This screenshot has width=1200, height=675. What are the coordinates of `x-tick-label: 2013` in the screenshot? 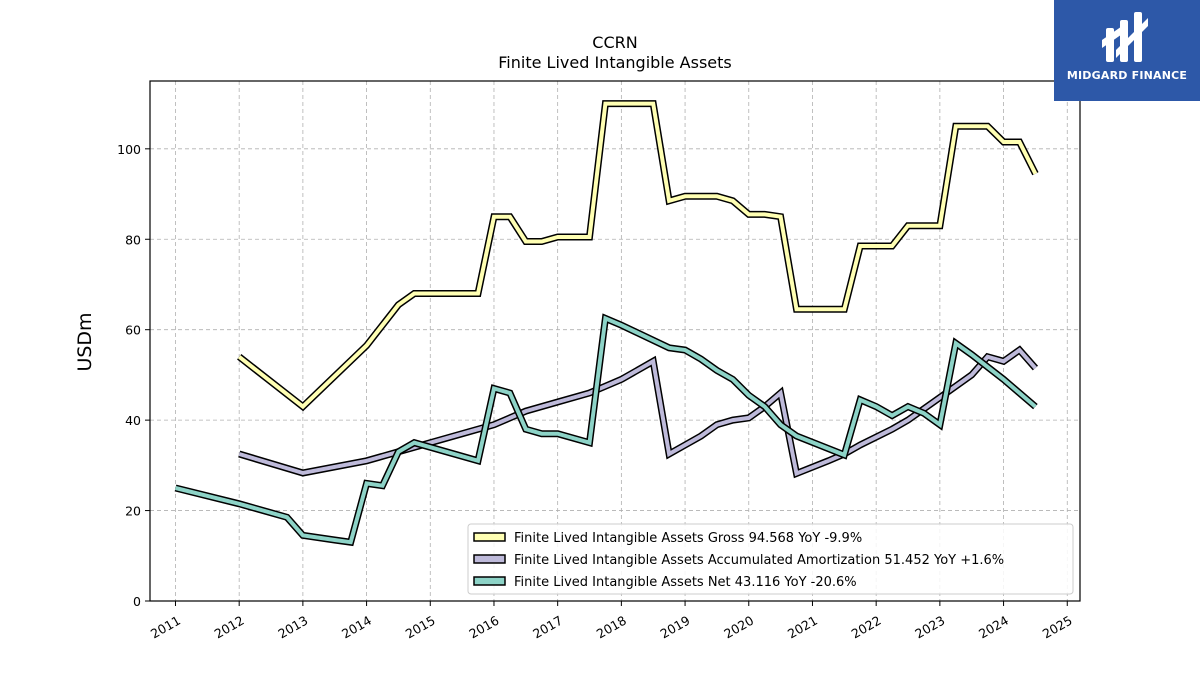 It's located at (292, 627).